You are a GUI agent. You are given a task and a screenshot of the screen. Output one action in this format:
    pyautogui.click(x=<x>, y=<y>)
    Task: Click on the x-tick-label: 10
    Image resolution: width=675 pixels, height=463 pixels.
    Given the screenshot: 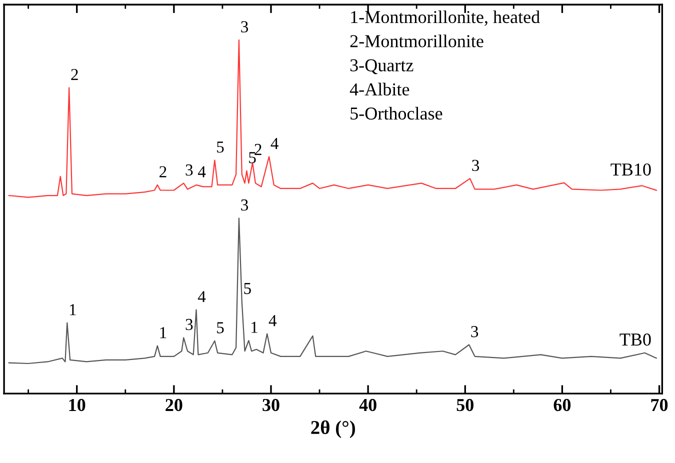 What is the action you would take?
    pyautogui.click(x=77, y=405)
    